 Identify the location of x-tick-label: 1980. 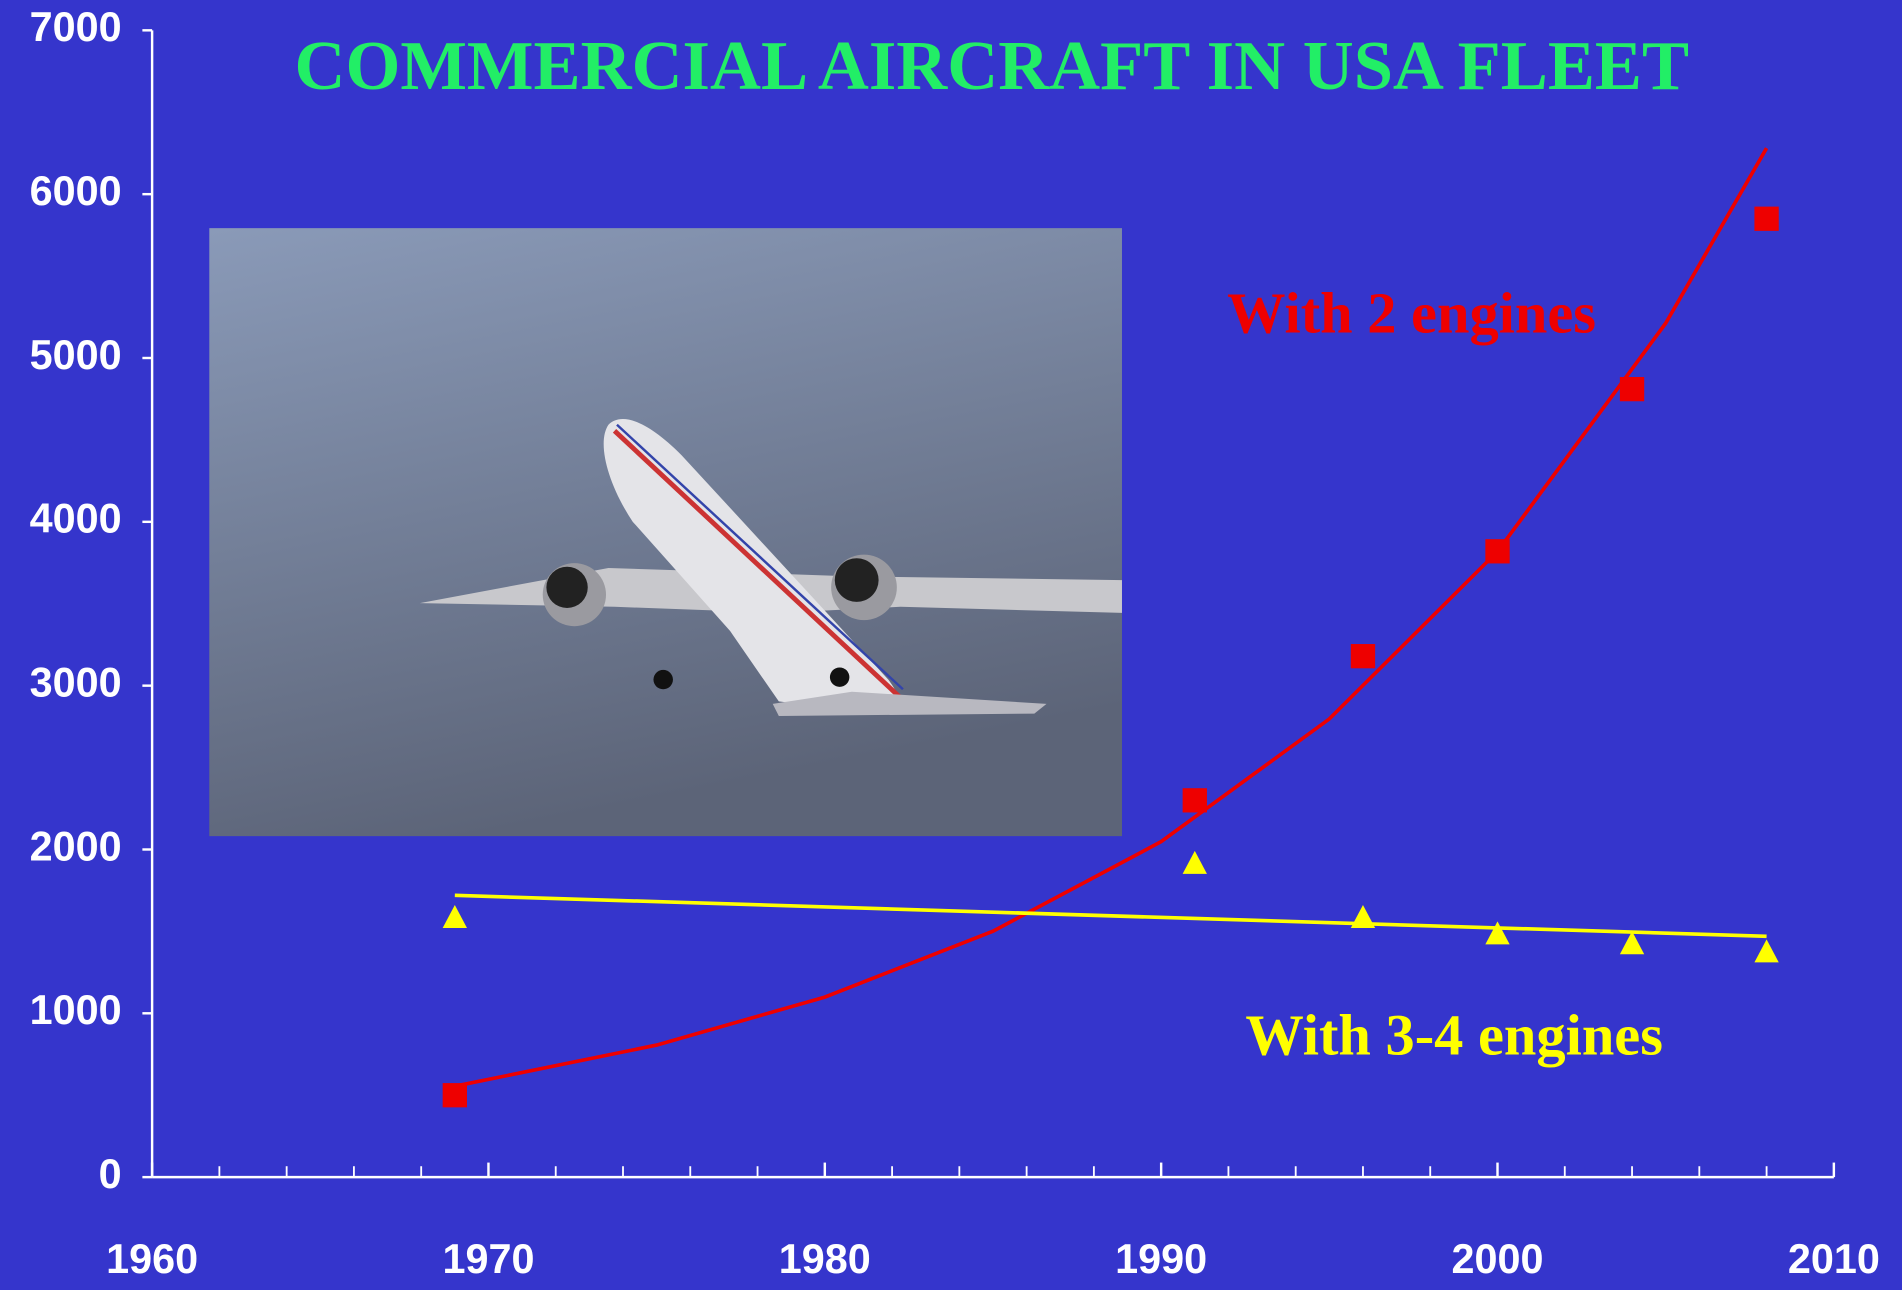
(825, 1259).